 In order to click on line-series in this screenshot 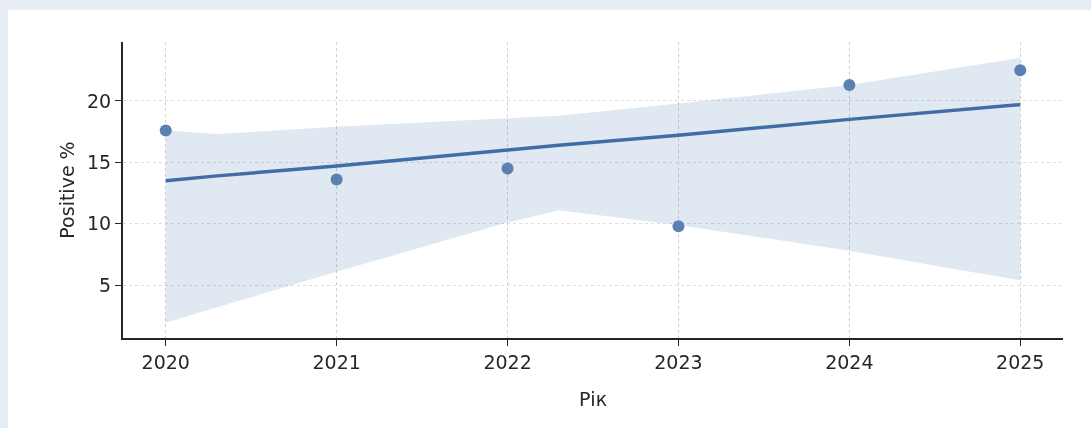, I will do `click(593, 142)`.